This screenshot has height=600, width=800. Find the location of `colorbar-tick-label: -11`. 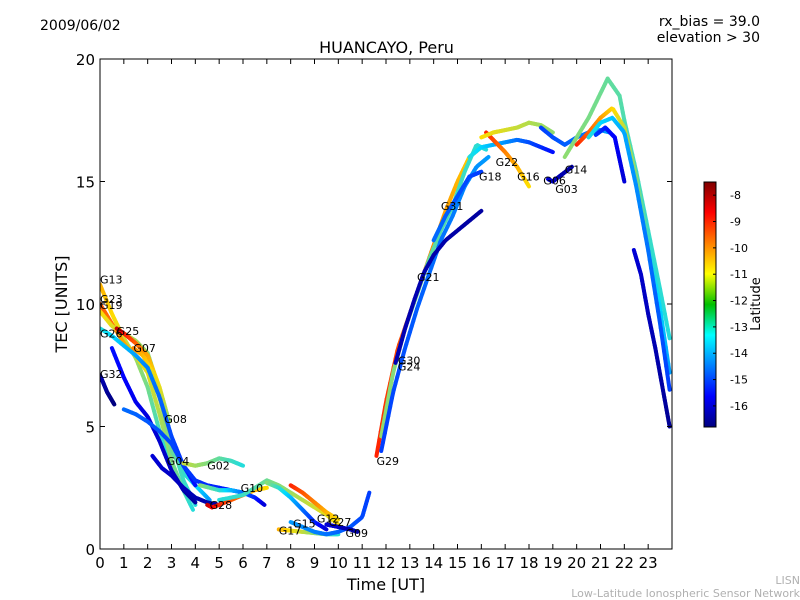

colorbar-tick-label: -11 is located at coordinates (739, 274).